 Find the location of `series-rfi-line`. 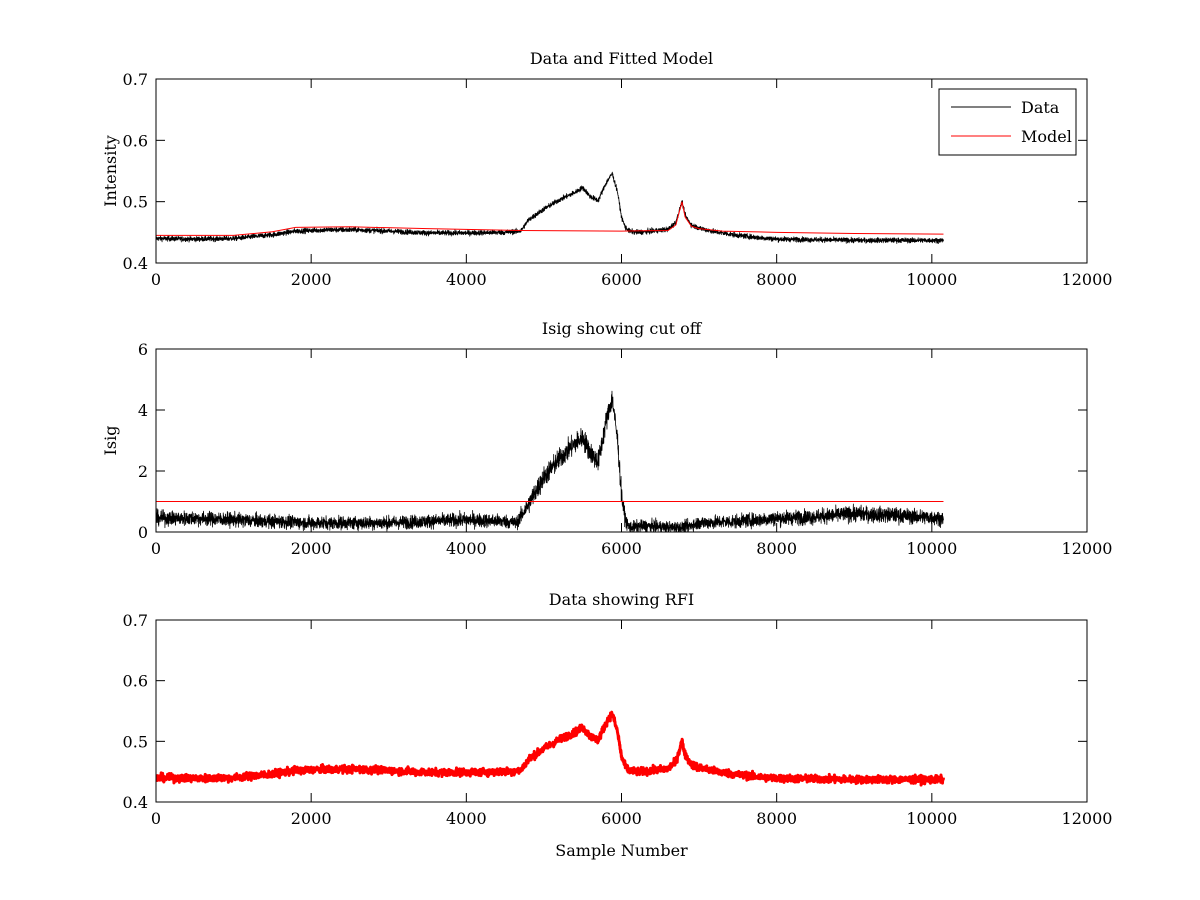

series-rfi-line is located at coordinates (550, 748).